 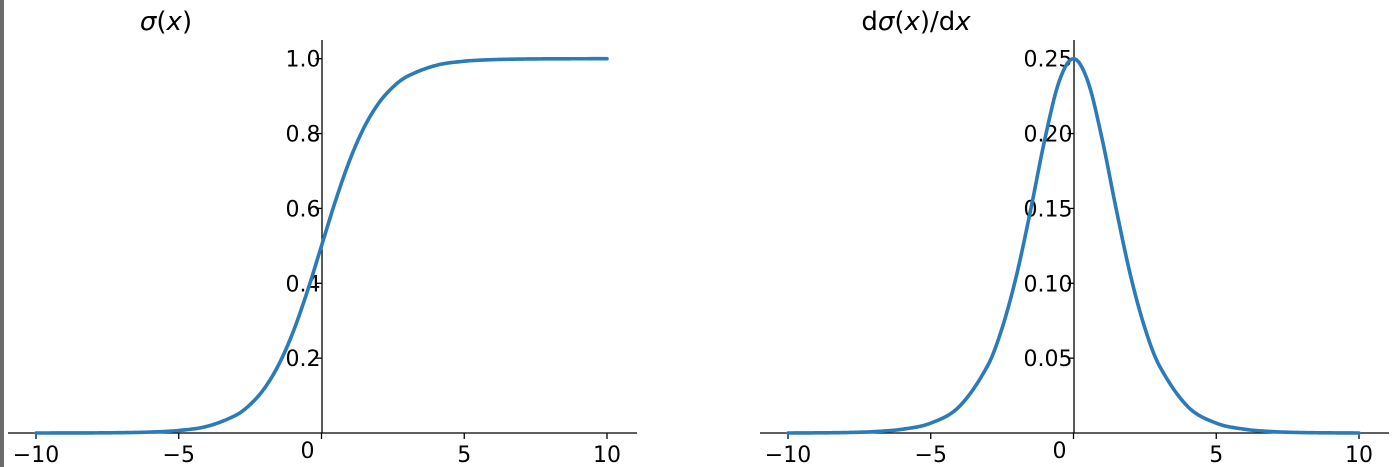 I want to click on y-tick-label: 0.6, so click(x=303, y=209).